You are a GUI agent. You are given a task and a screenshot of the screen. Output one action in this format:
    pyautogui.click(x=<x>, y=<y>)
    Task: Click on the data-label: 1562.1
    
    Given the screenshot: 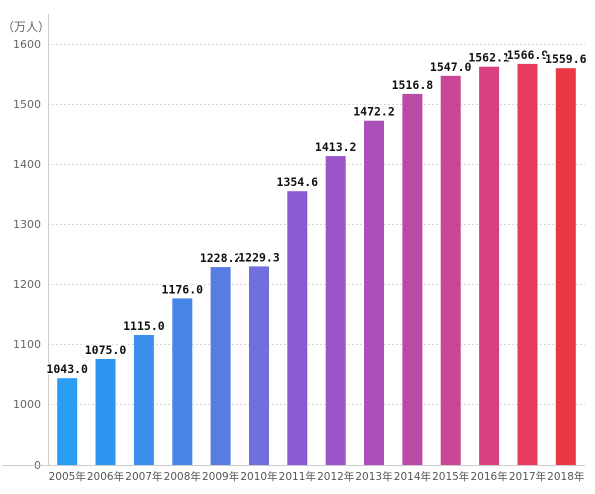 What is the action you would take?
    pyautogui.click(x=489, y=58)
    